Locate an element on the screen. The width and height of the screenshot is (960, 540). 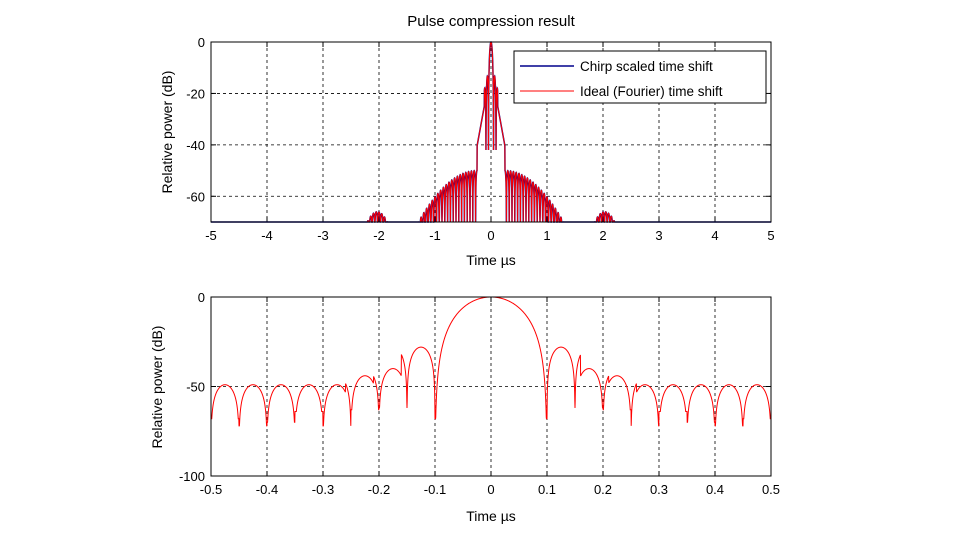
bottom-x-tick-label: -0.1 is located at coordinates (435, 489).